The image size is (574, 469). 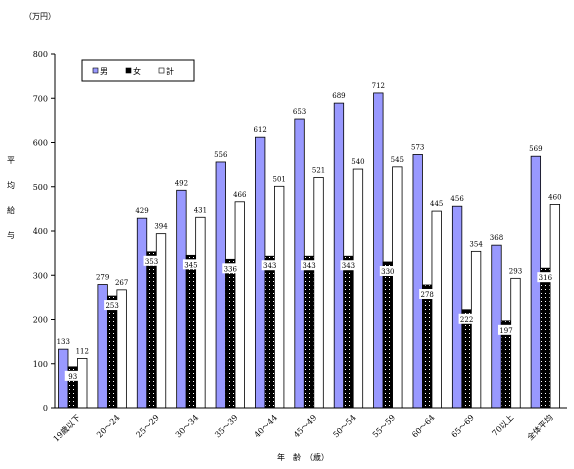 I want to click on data-label: 354, so click(x=476, y=244).